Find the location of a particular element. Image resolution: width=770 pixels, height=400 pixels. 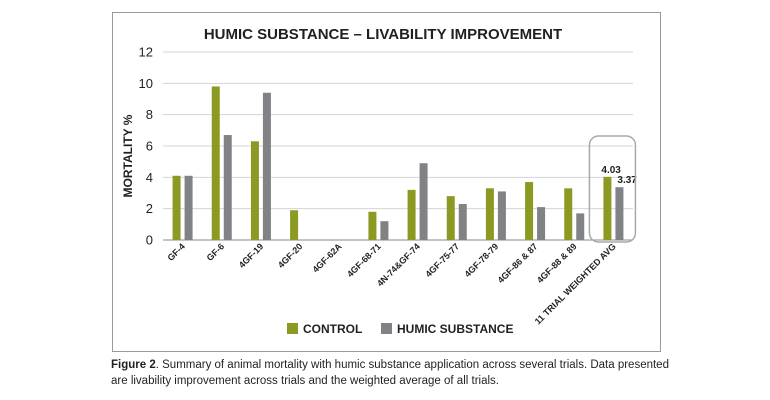

highlight-box is located at coordinates (612, 189).